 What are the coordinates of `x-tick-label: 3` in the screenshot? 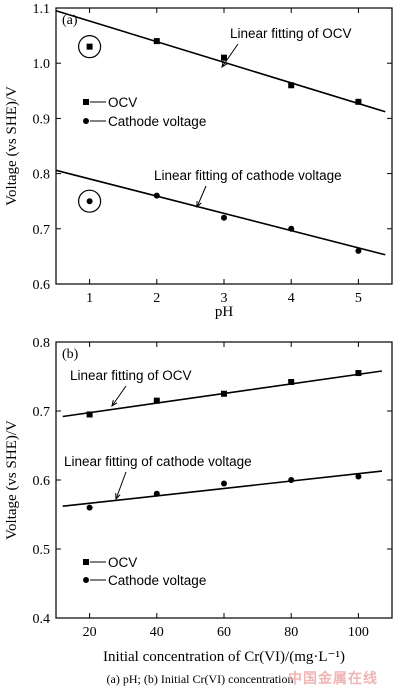 It's located at (224, 298).